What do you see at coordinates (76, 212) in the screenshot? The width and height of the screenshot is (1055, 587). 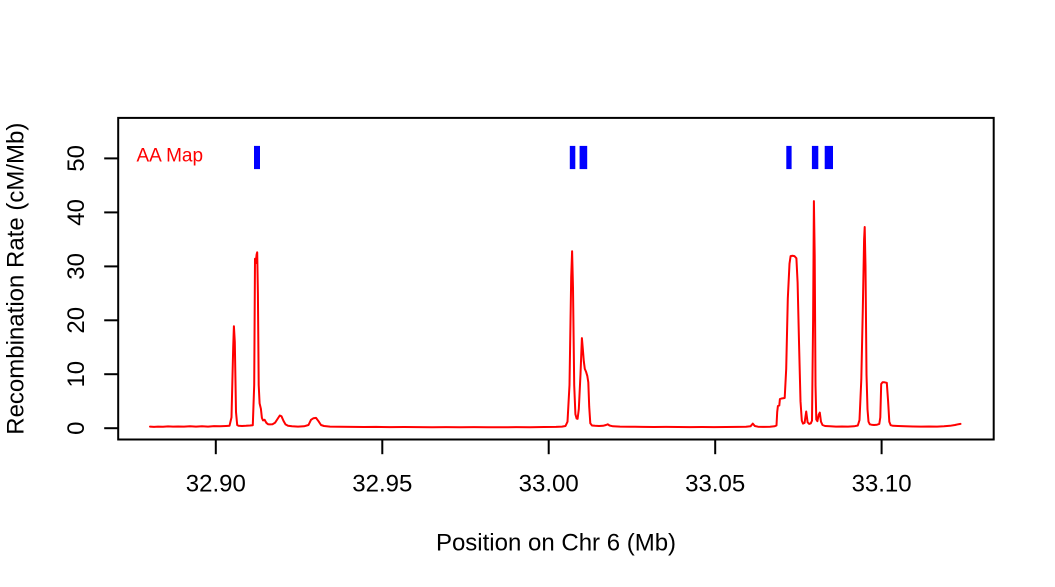 I see `svg-text: 40` at bounding box center [76, 212].